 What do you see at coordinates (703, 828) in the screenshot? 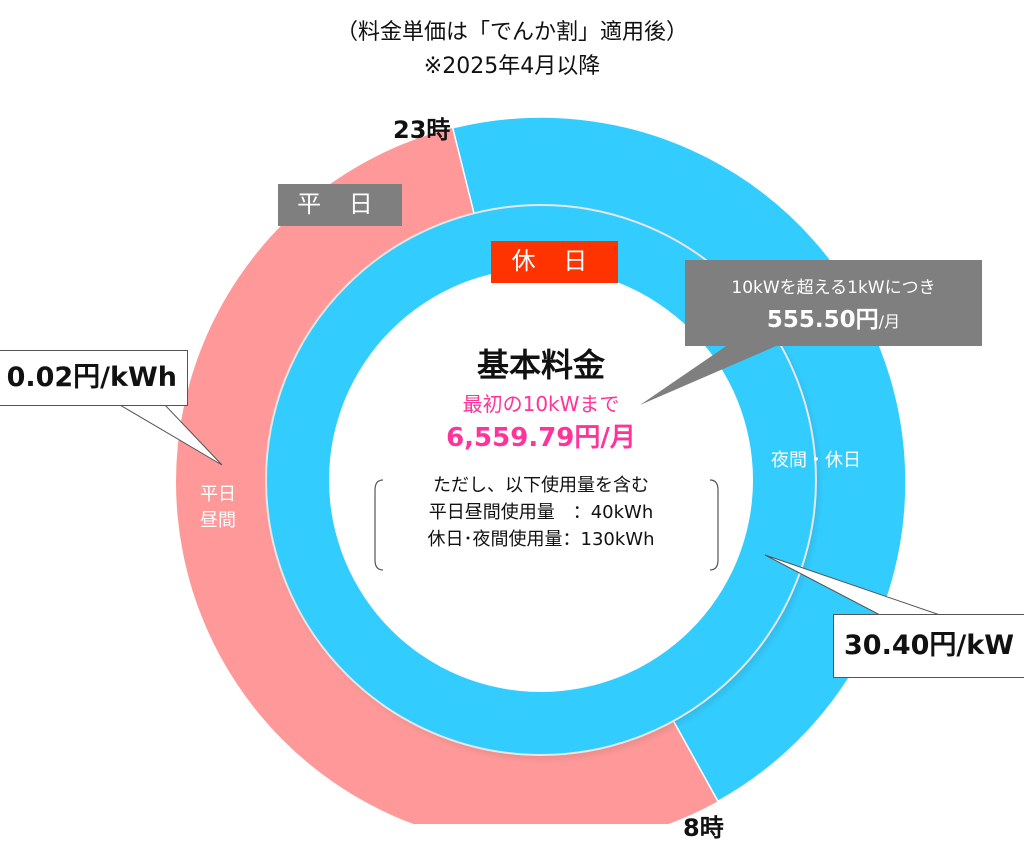
I see `time-label-8: 8時` at bounding box center [703, 828].